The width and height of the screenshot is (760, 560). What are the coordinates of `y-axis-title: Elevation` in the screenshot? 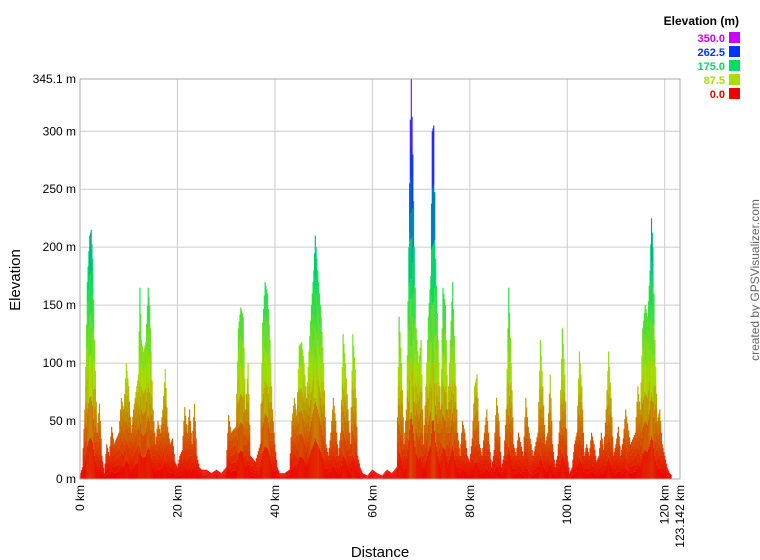 It's located at (15, 280).